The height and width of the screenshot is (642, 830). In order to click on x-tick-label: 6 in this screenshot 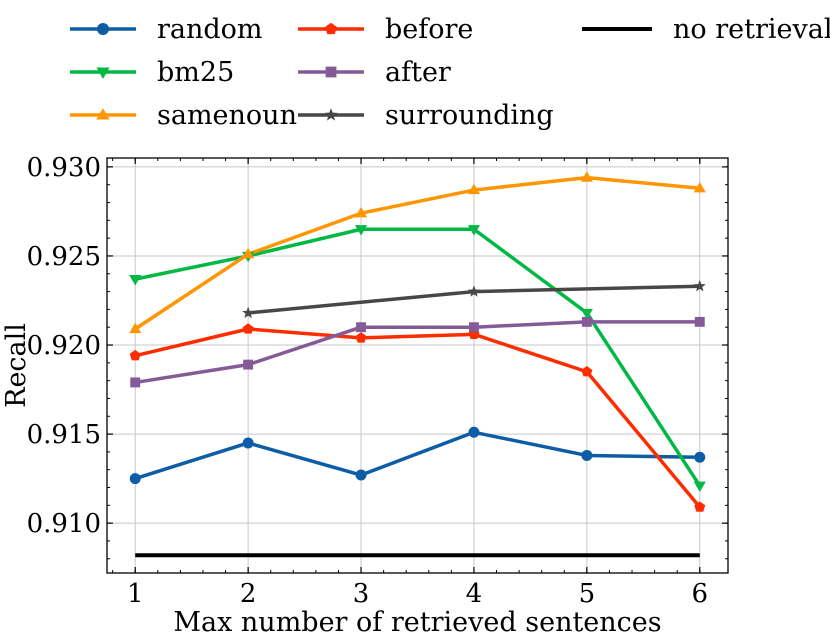, I will do `click(699, 594)`.